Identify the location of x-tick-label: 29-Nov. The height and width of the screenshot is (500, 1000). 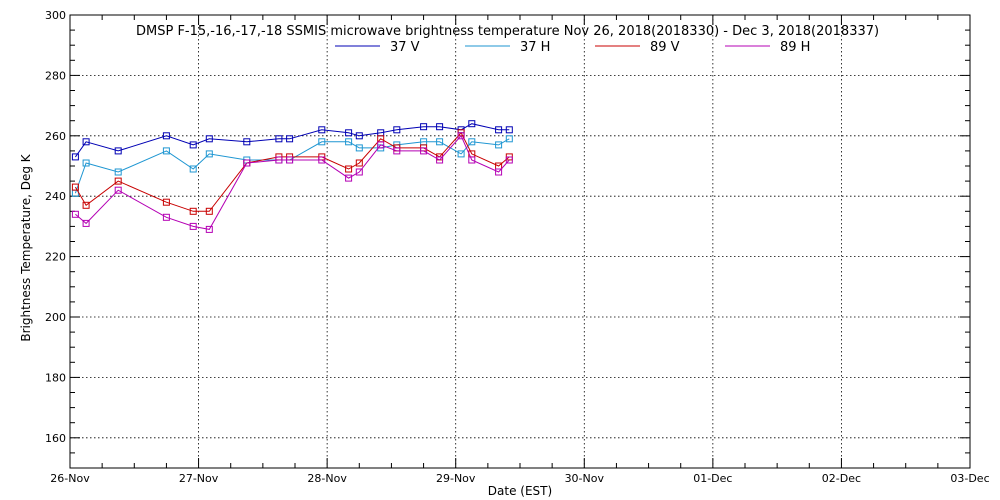
(456, 478).